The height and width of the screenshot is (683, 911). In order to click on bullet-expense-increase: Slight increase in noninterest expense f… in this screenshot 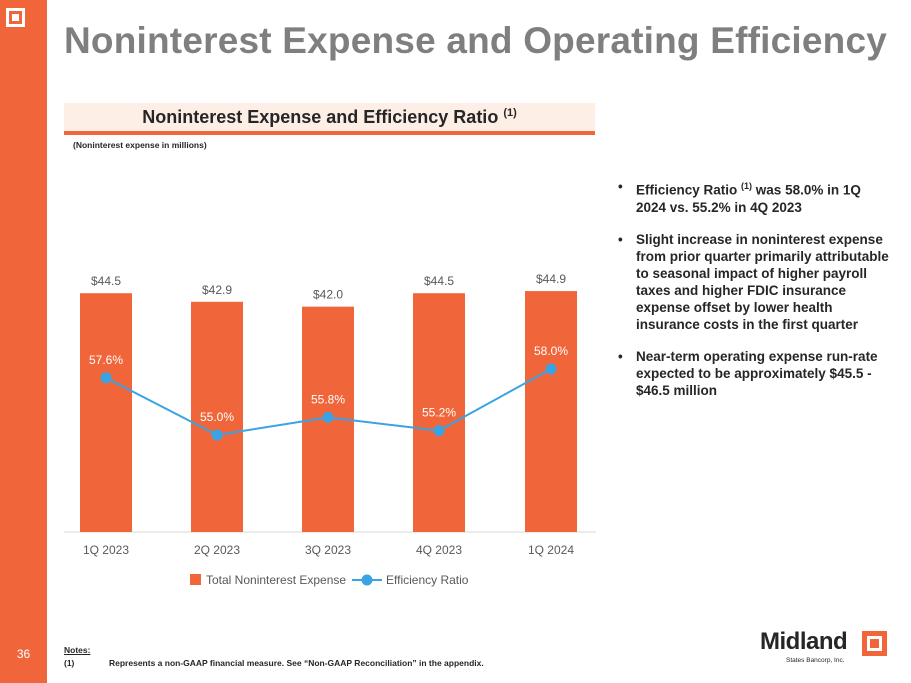, I will do `click(752, 282)`.